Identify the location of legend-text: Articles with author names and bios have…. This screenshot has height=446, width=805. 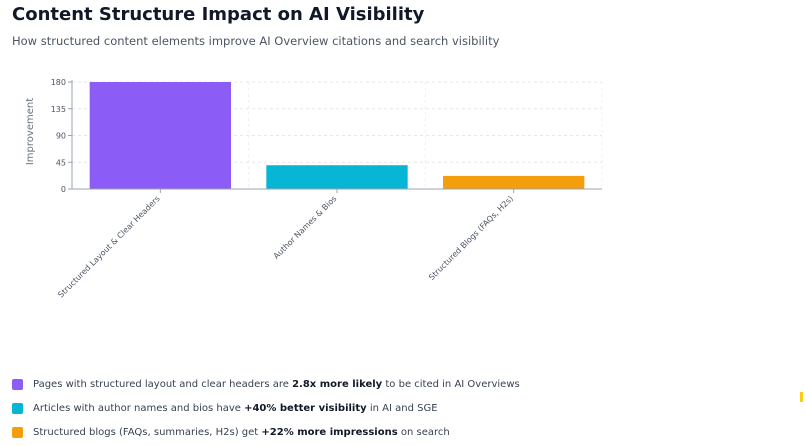
(235, 408).